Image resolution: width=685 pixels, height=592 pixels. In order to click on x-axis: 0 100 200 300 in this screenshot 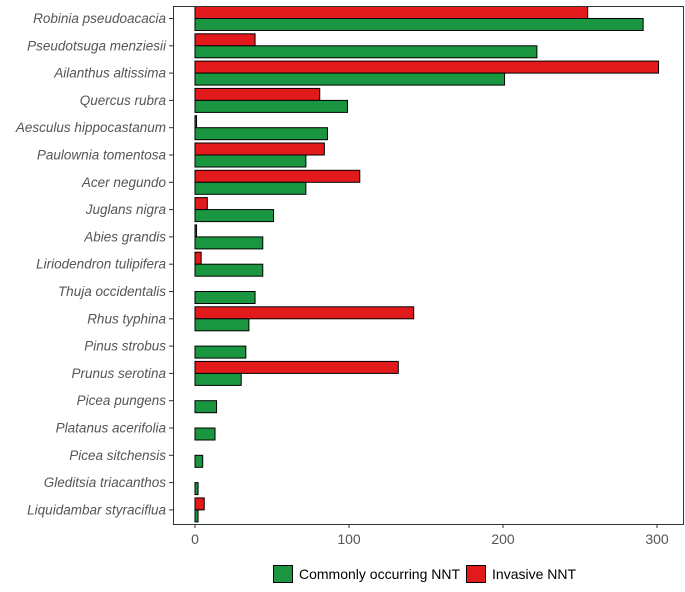, I will do `click(430, 535)`.